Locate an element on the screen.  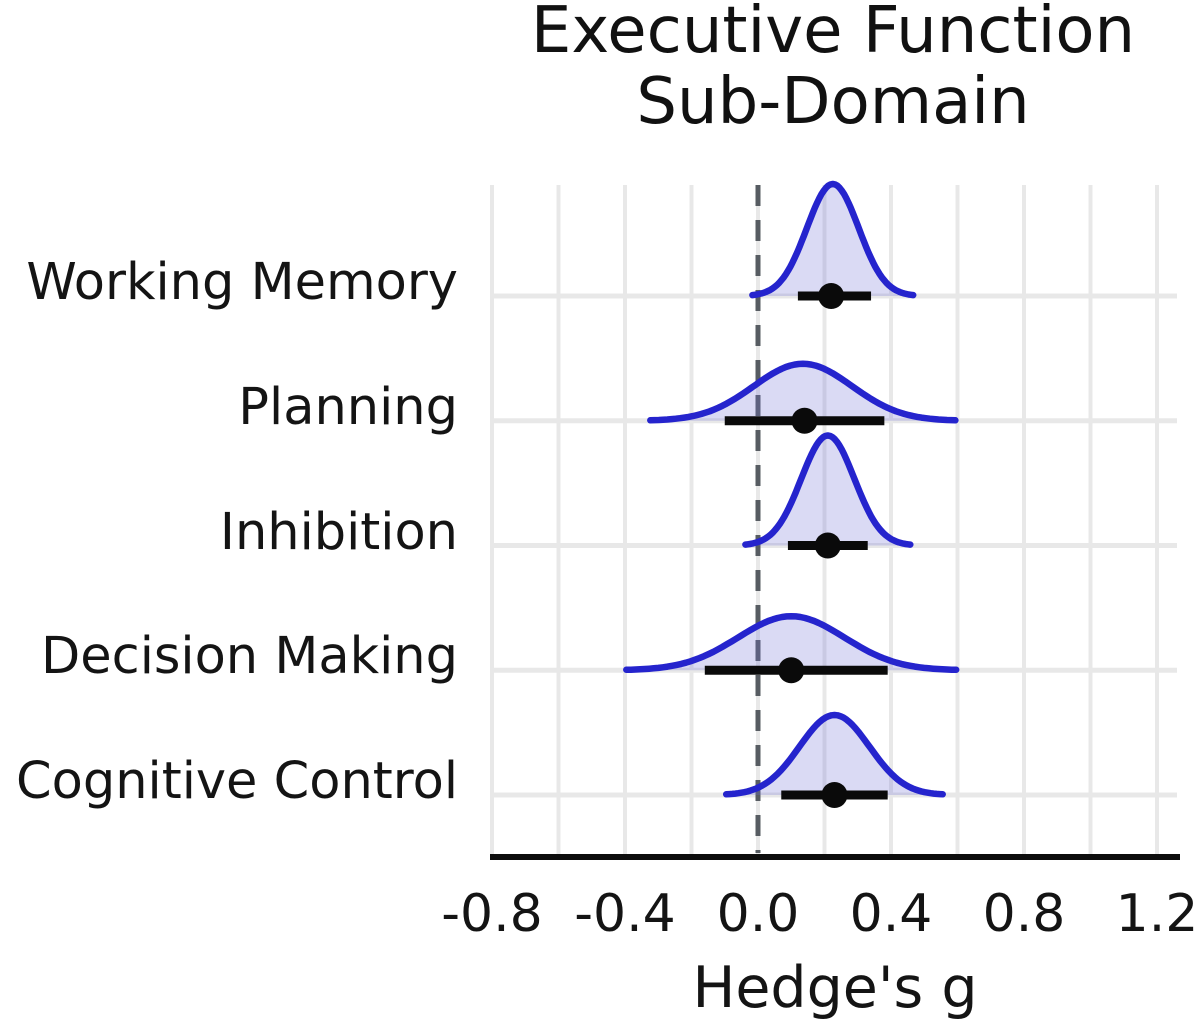
x-tick-label: -0.8 is located at coordinates (492, 914).